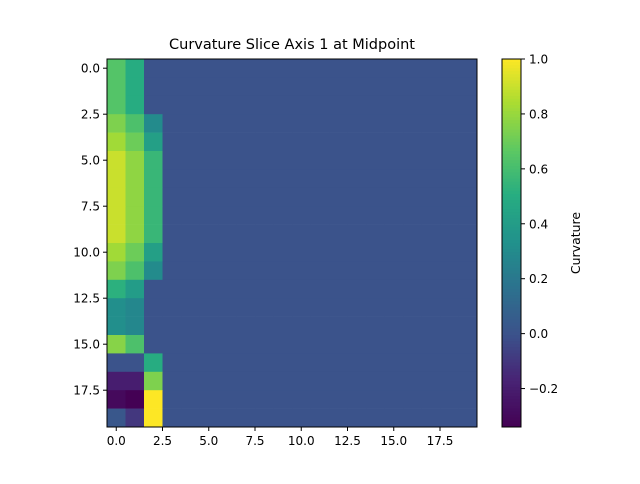  Describe the element at coordinates (292, 45) in the screenshot. I see `chart-title: Curvature Slice Axis 1 at Midpoint` at that location.